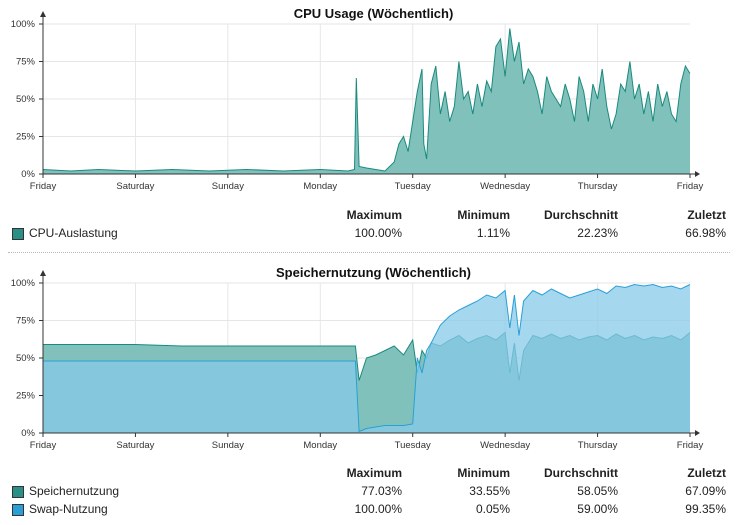 The height and width of the screenshot is (525, 747). I want to click on cpu-chart-title: CPU Usage (Wöchentlich), so click(373, 13).